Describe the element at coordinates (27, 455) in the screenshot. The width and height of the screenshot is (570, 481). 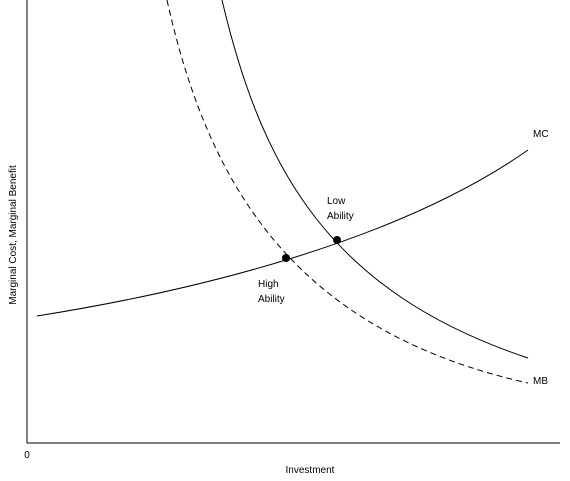
I see `origin-label: 0` at that location.